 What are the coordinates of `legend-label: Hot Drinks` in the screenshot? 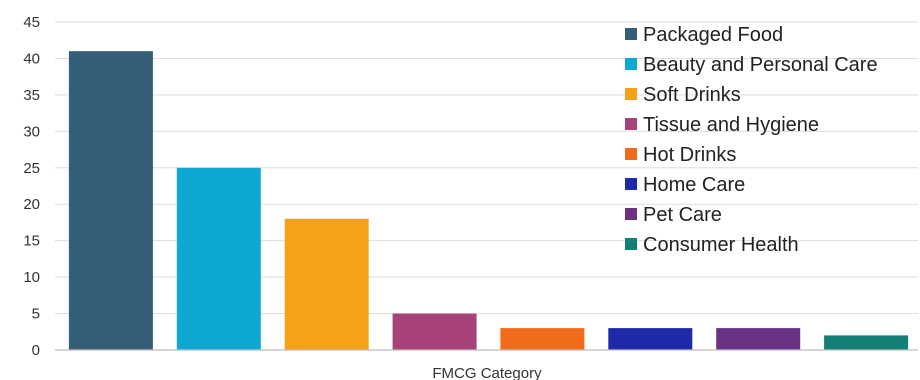 It's located at (689, 155).